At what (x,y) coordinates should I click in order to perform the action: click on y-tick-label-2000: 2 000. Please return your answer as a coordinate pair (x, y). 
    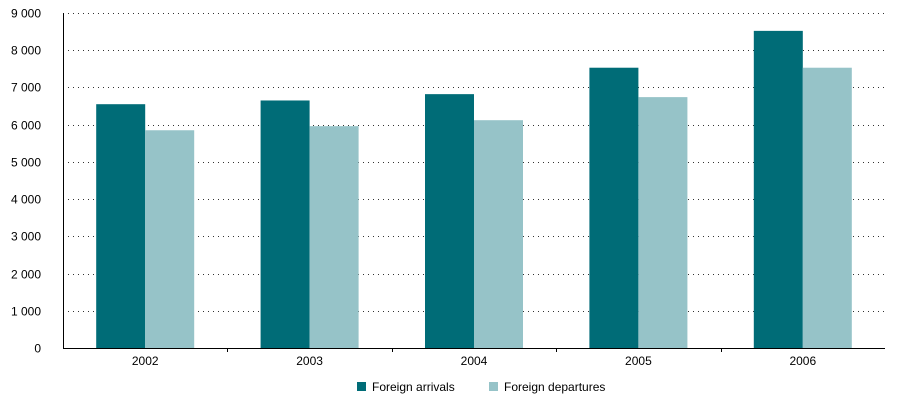
    Looking at the image, I should click on (26, 275).